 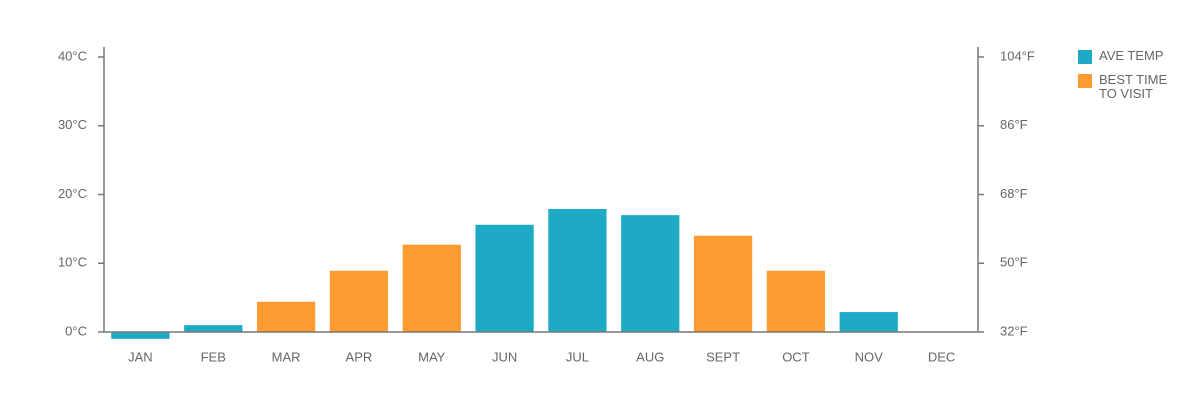 I want to click on legend: AVE TEMP BEST TIME TO VISIT, so click(x=1133, y=80).